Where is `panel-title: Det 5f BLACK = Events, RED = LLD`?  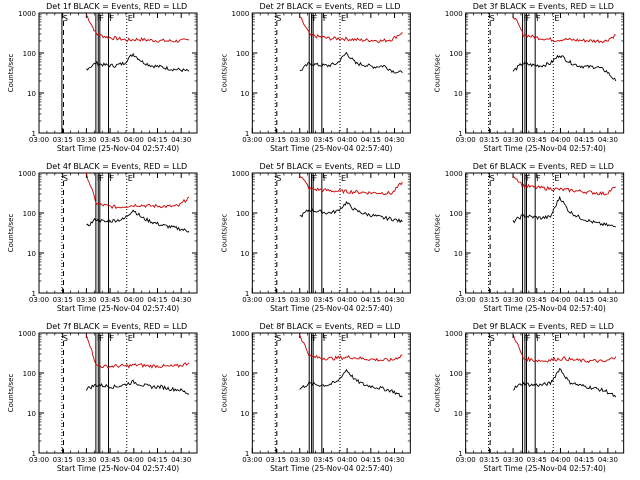
panel-title: Det 5f BLACK = Events, RED = LLD is located at coordinates (329, 166).